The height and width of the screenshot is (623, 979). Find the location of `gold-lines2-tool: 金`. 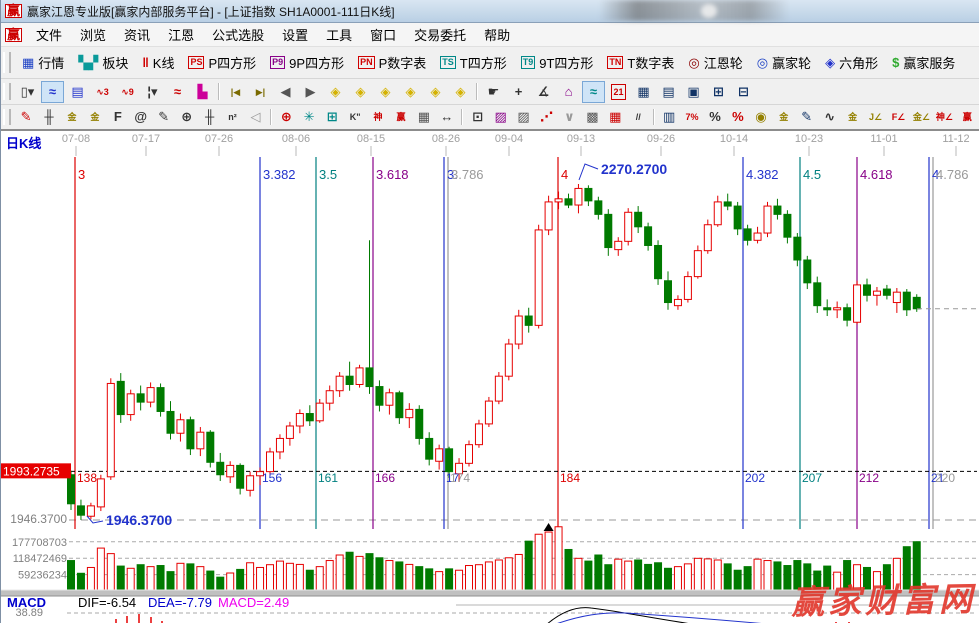

gold-lines2-tool: 金 is located at coordinates (852, 117).